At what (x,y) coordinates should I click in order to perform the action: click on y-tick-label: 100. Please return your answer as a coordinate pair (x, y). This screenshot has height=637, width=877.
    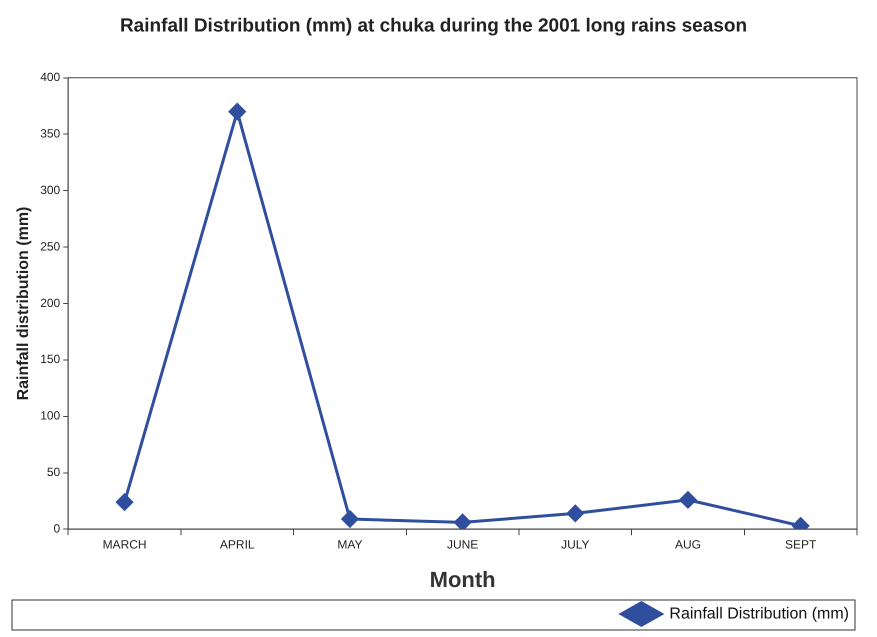
    Looking at the image, I should click on (50, 415).